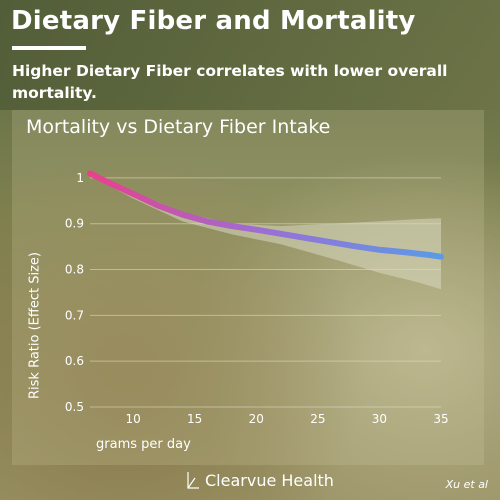 The height and width of the screenshot is (500, 500). Describe the element at coordinates (74, 407) in the screenshot. I see `y-tick-label: 0.5` at that location.